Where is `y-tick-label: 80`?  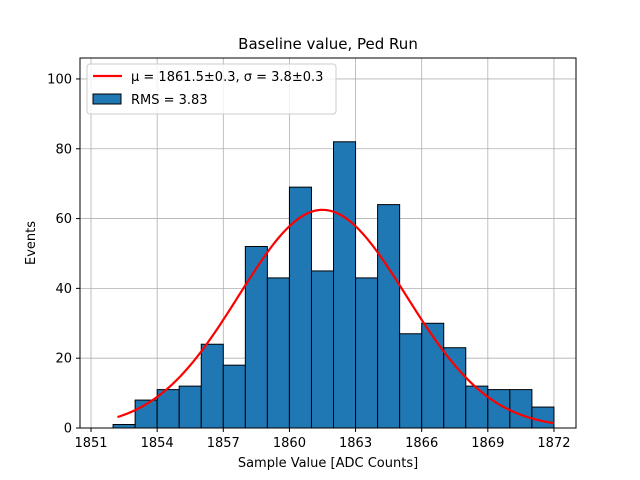 y-tick-label: 80 is located at coordinates (63, 149).